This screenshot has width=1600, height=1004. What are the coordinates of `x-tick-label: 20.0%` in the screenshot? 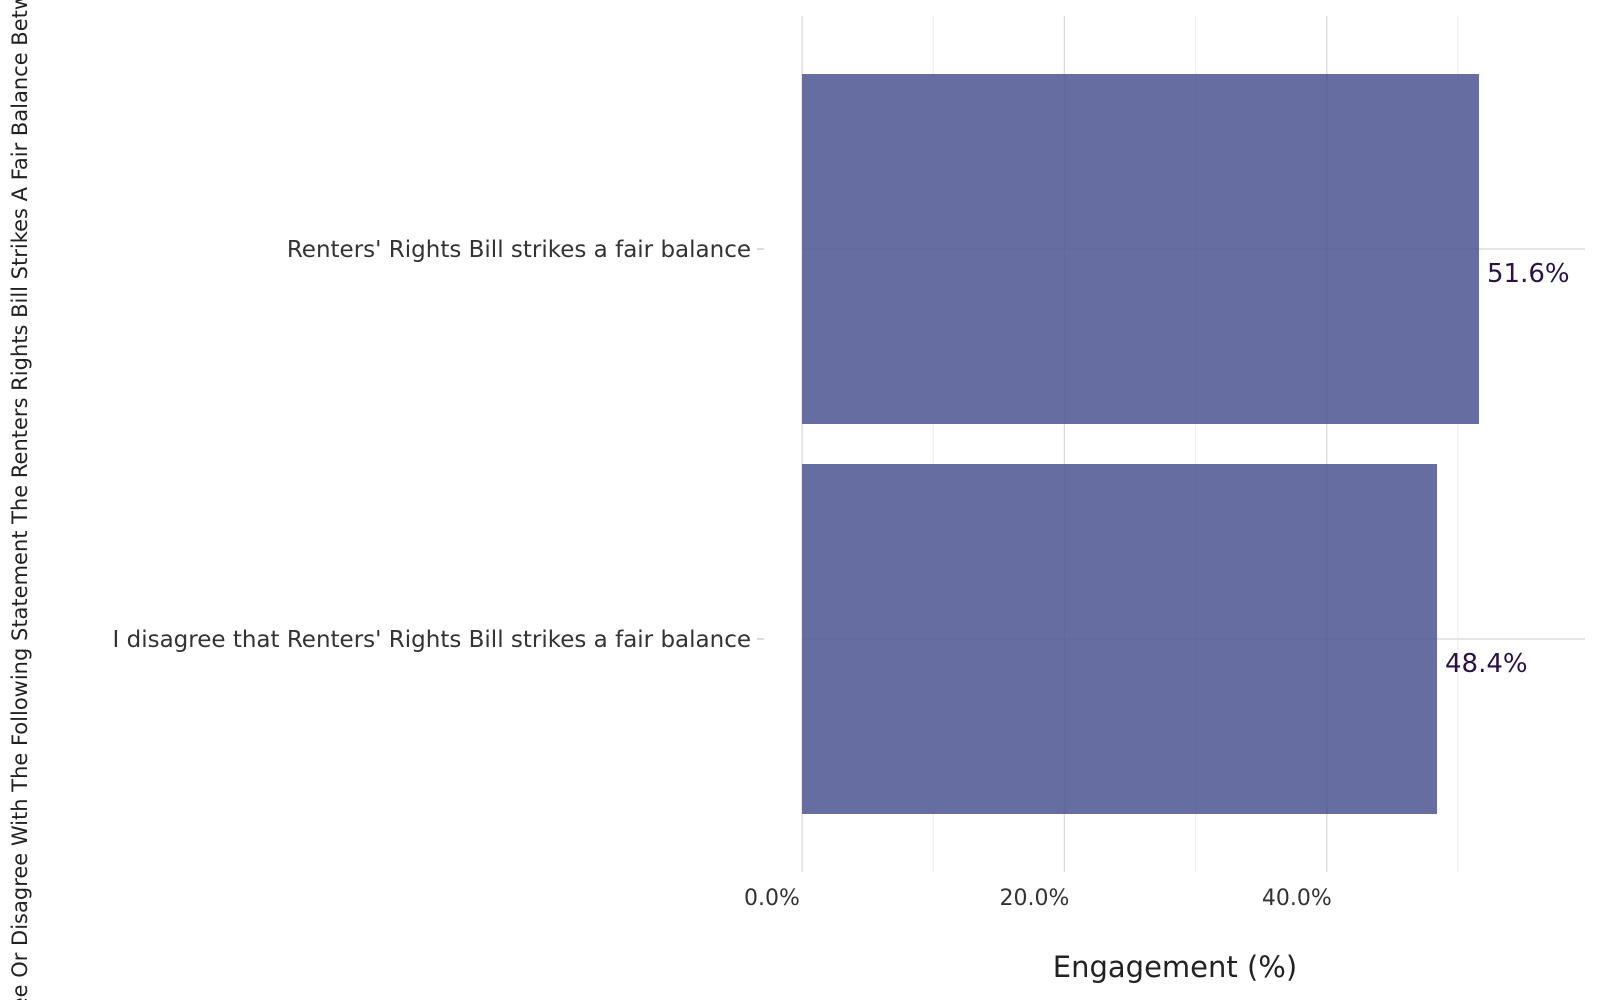 It's located at (1034, 898).